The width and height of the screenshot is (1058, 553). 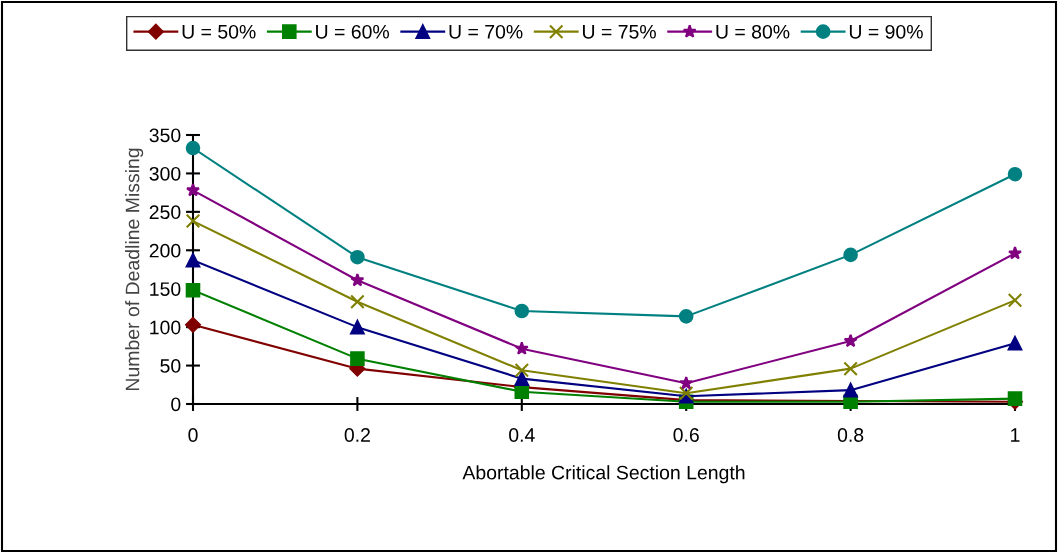 I want to click on x-tick-label: 0.8, so click(x=850, y=435).